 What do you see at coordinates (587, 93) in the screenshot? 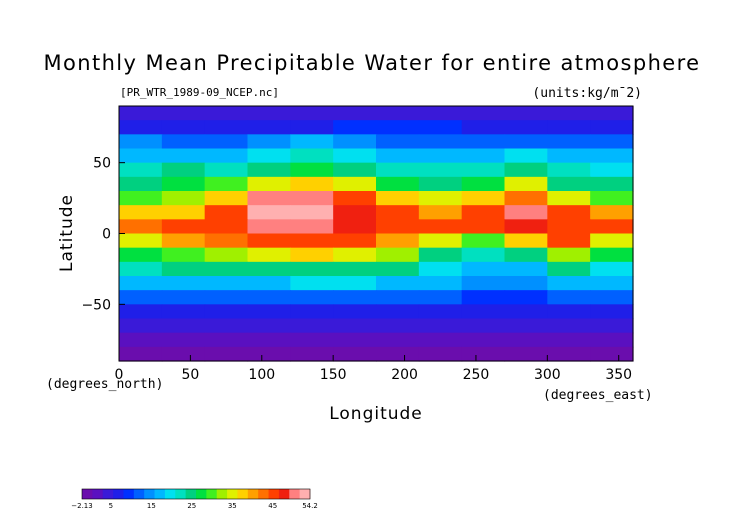
I see `units-label: (units:kg/m¯2)` at bounding box center [587, 93].